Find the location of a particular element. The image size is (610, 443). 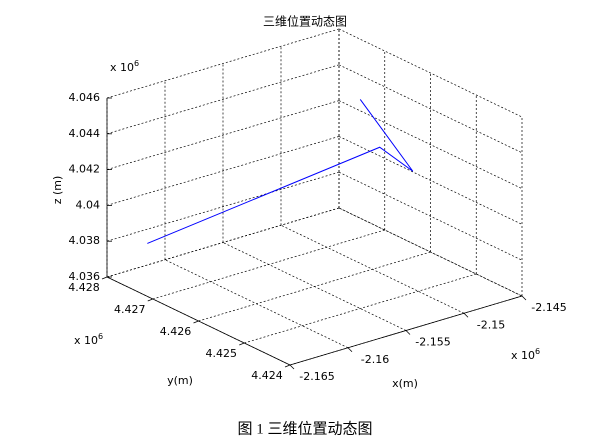

z-multiplier: x 106 is located at coordinates (124, 67).